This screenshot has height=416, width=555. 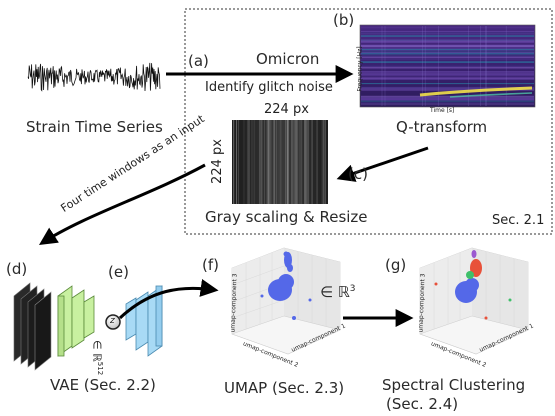 I want to click on label-f: (f), so click(x=210, y=265).